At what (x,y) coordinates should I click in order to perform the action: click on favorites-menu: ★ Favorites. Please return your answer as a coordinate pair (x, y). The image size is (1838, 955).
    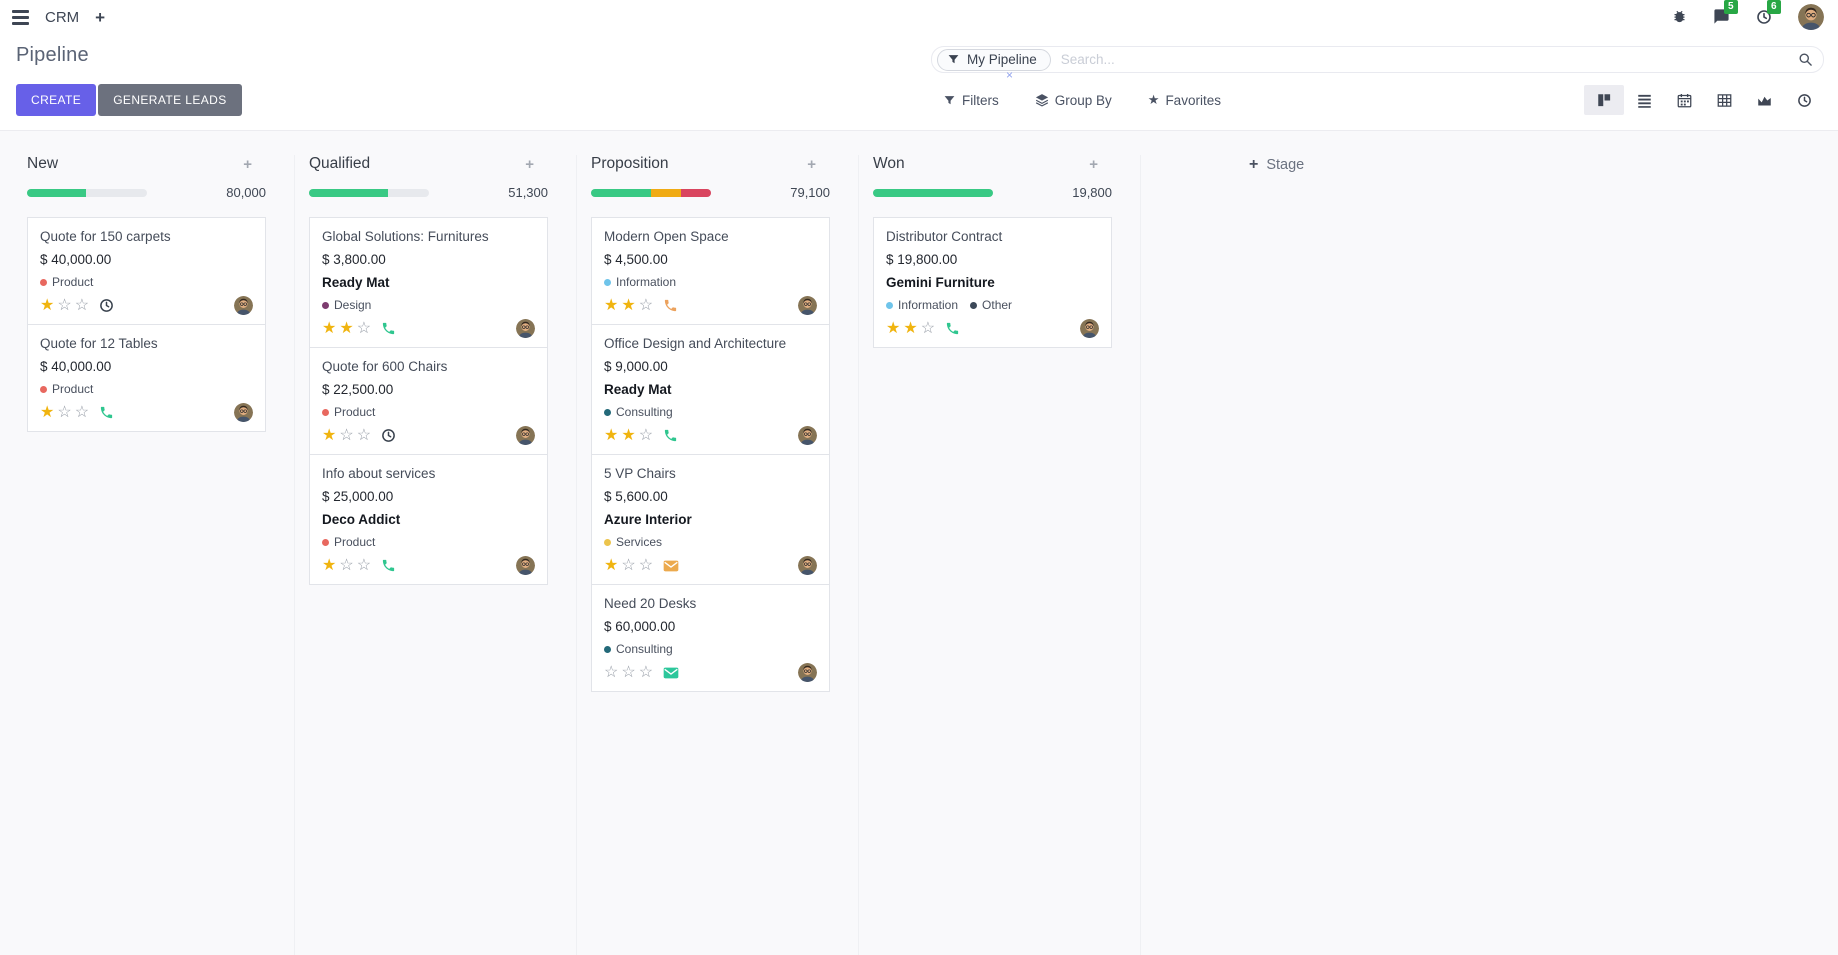
    Looking at the image, I should click on (1184, 100).